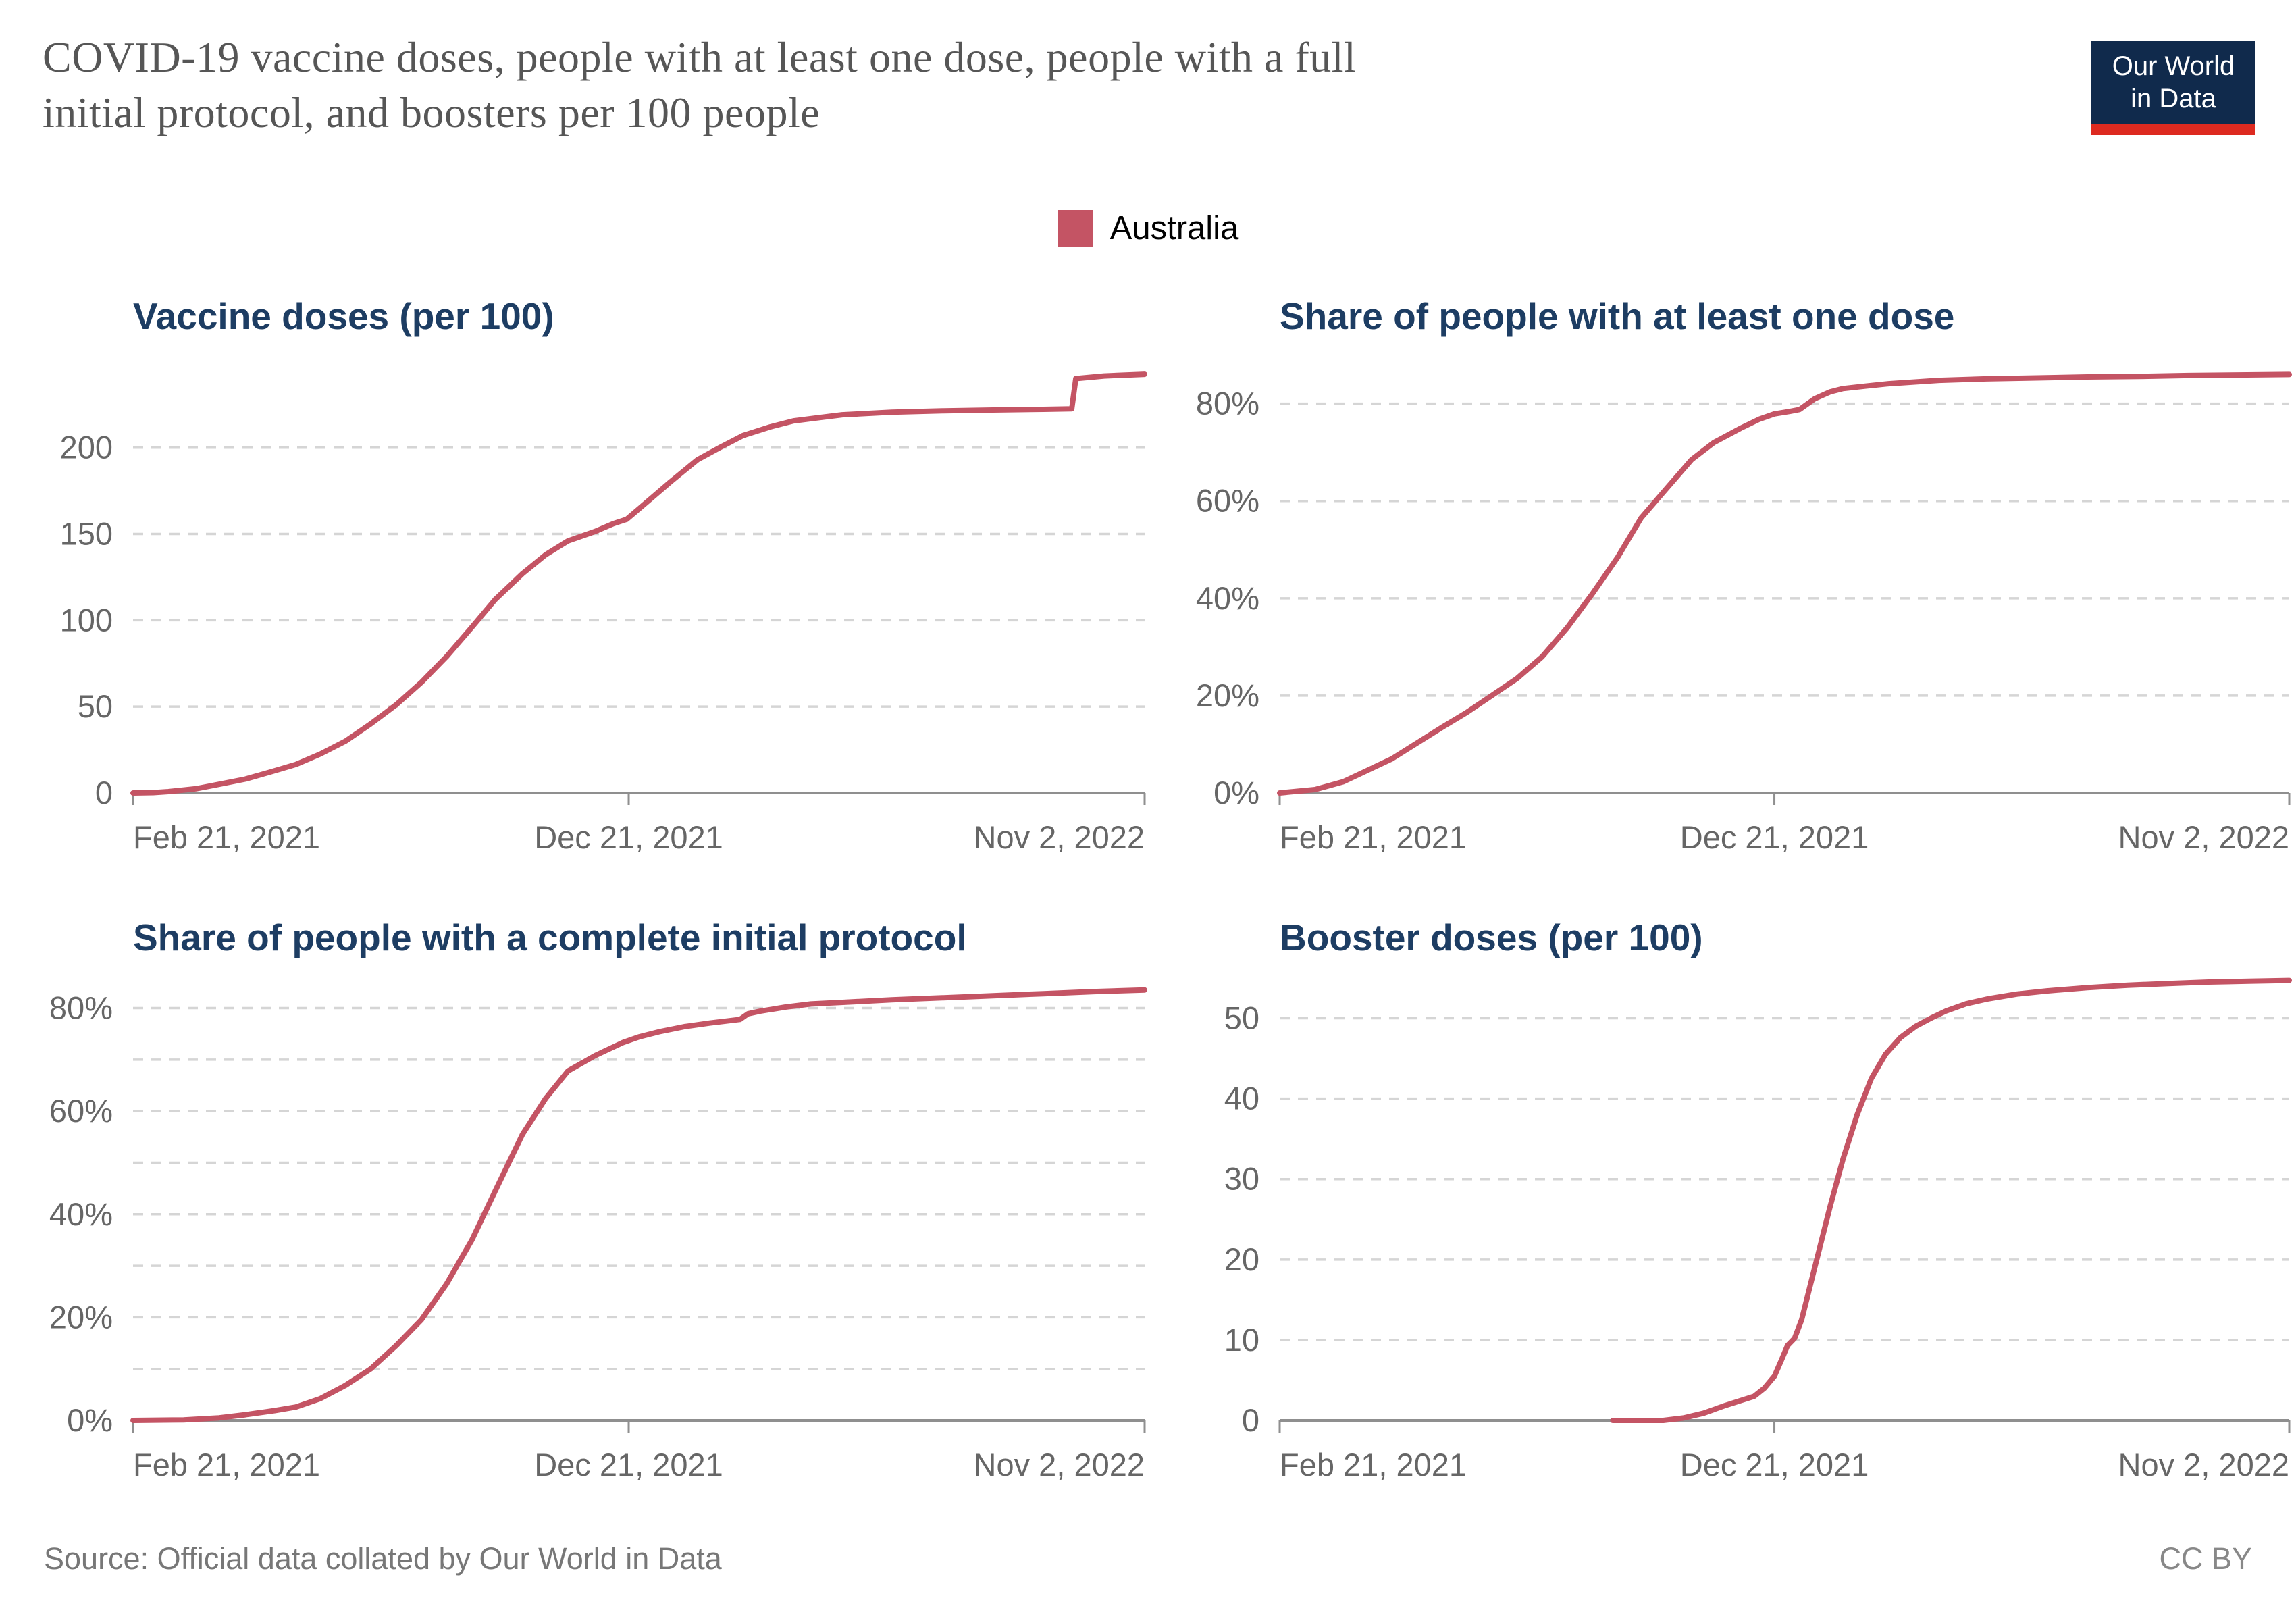 This screenshot has height=1621, width=2296. What do you see at coordinates (2173, 98) in the screenshot?
I see `owid-logo-line-2: in Data` at bounding box center [2173, 98].